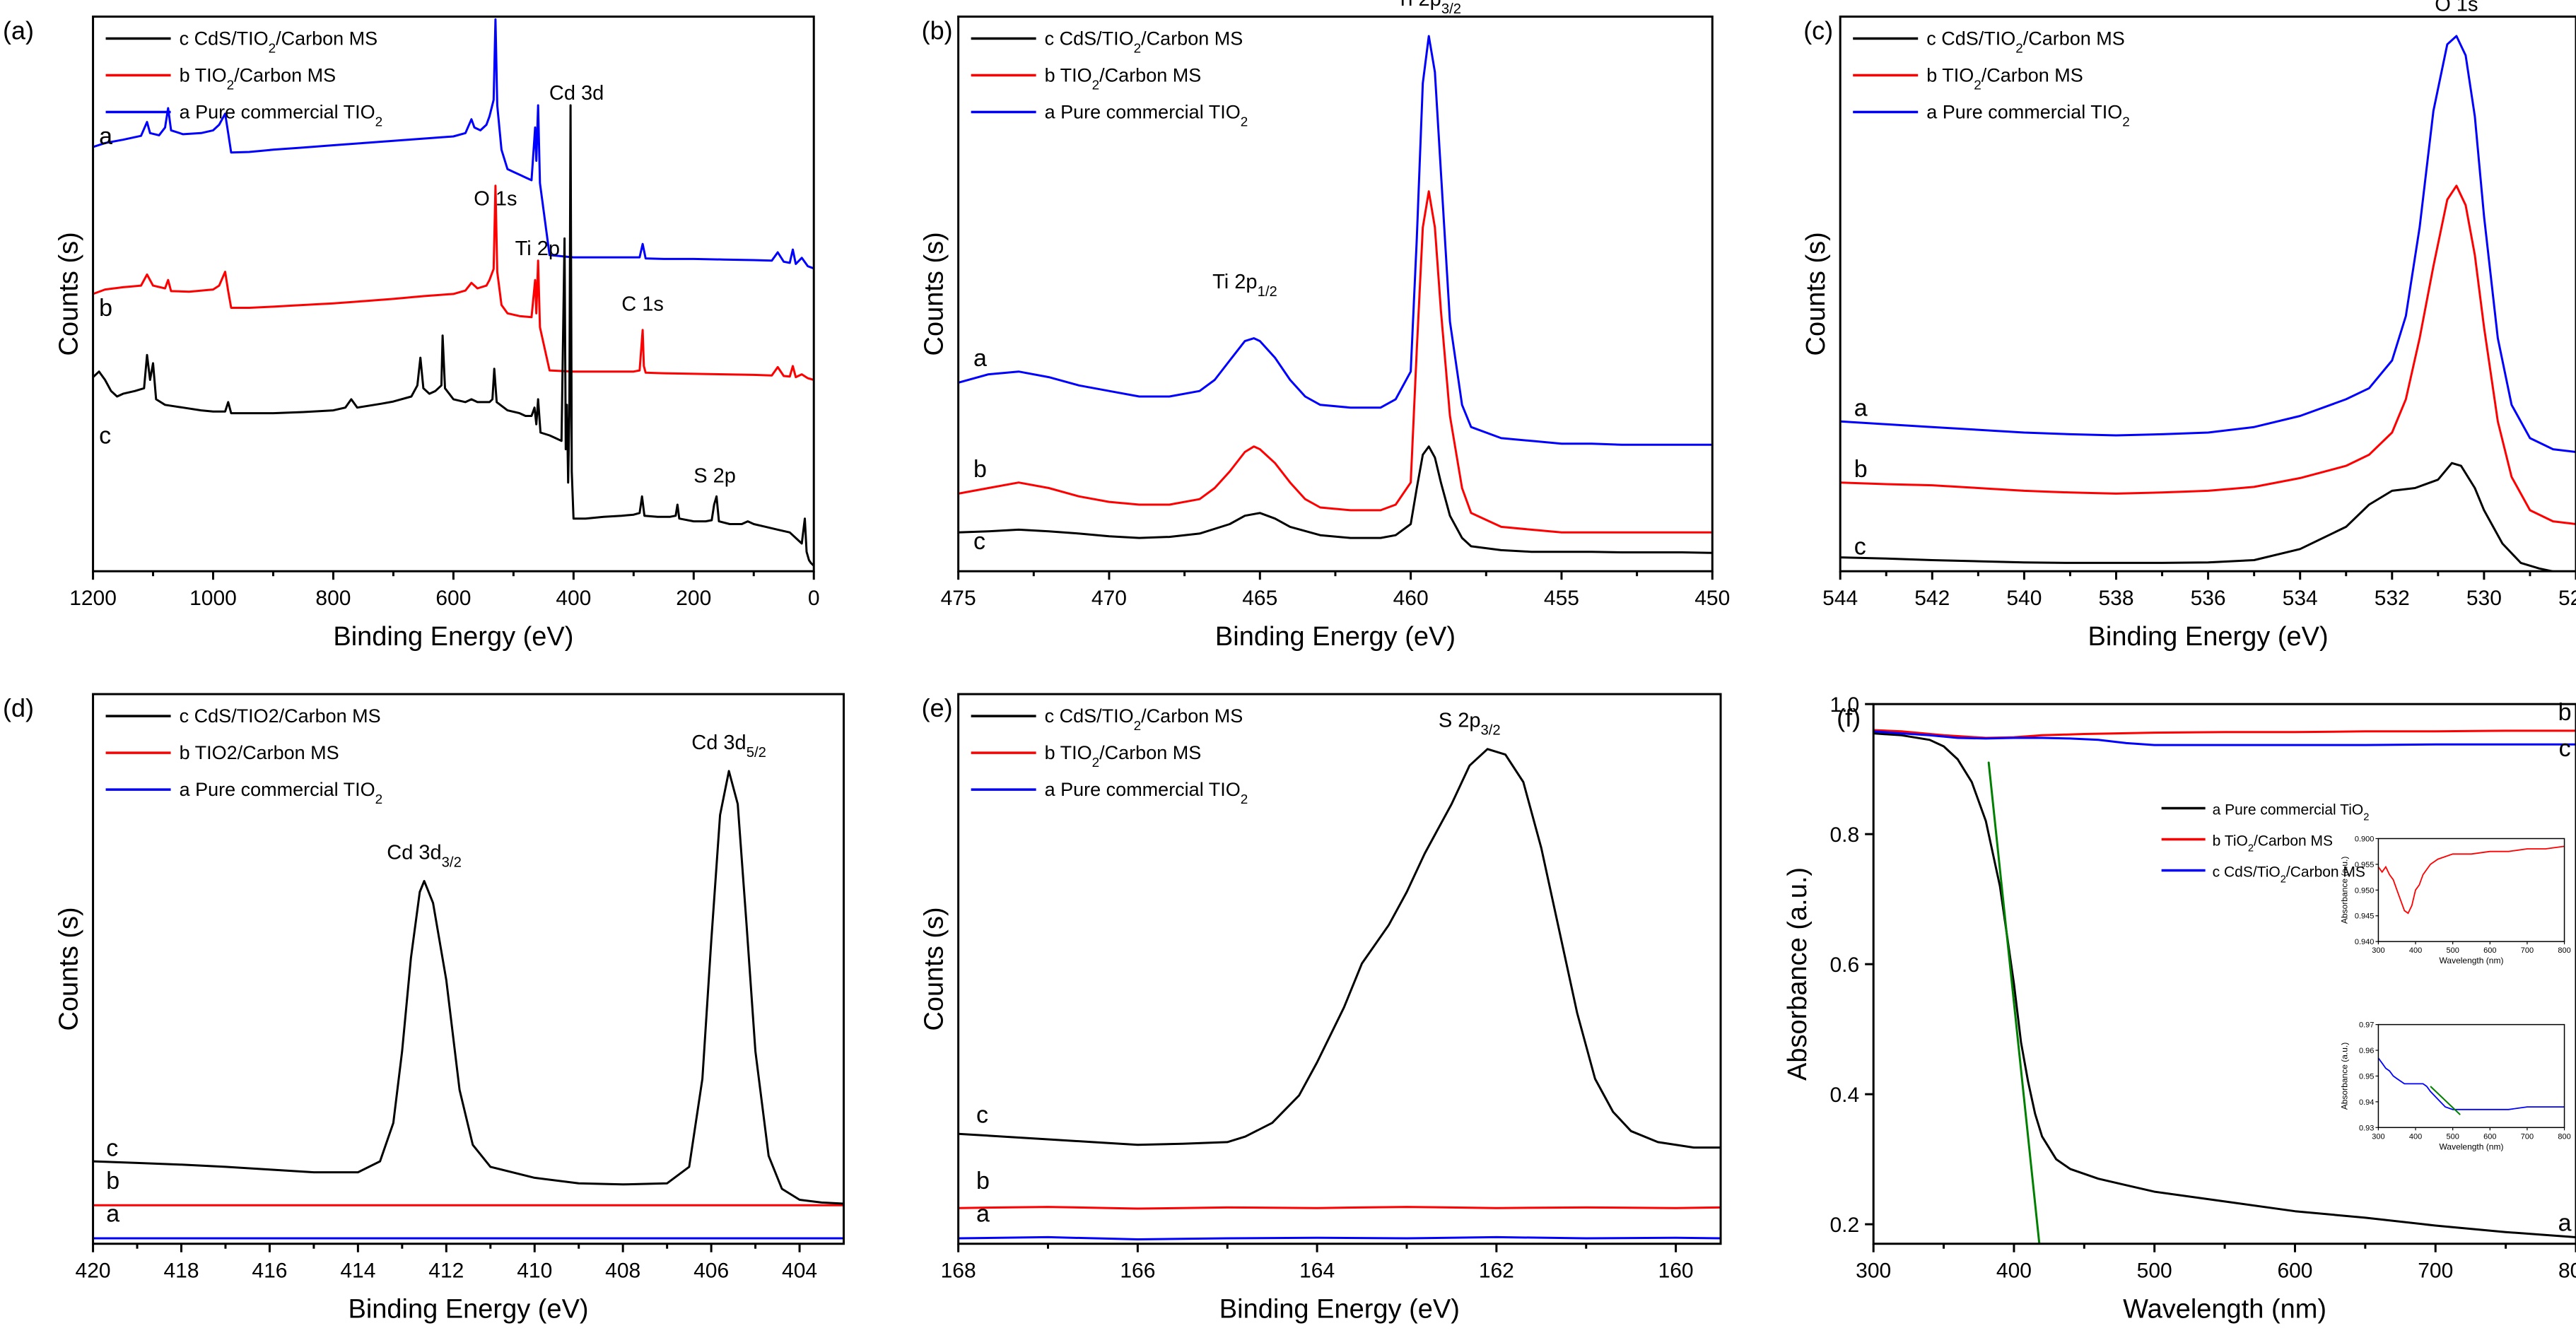 The image size is (2576, 1333). Describe the element at coordinates (2126, 122) in the screenshot. I see `legend-label-c-2-part: 2` at that location.